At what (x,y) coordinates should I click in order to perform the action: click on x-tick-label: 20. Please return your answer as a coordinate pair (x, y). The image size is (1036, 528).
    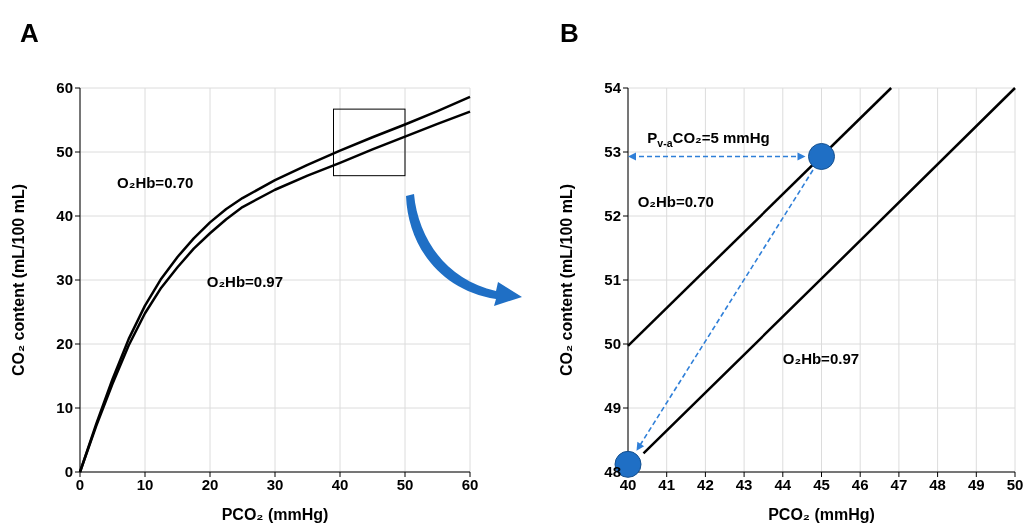
    Looking at the image, I should click on (210, 484).